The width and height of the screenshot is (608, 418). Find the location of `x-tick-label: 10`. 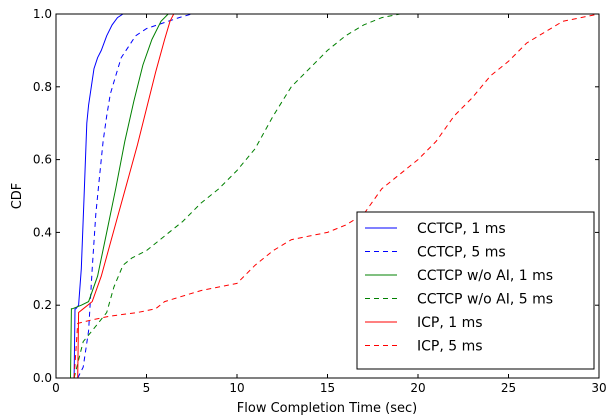

x-tick-label: 10 is located at coordinates (236, 388).